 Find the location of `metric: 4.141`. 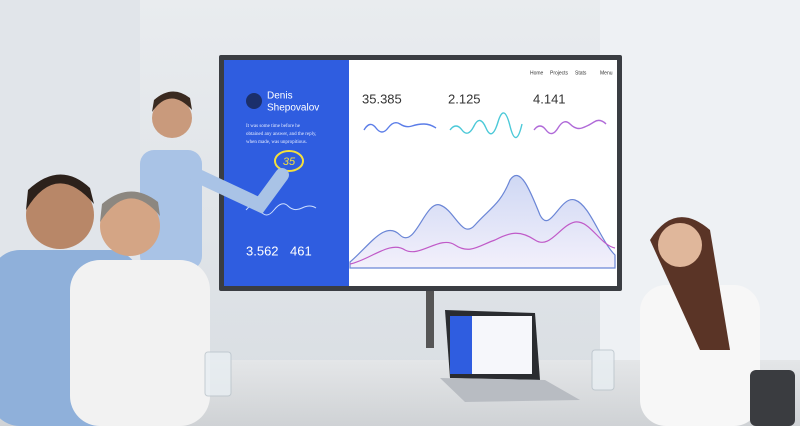

metric: 4.141 is located at coordinates (549, 98).